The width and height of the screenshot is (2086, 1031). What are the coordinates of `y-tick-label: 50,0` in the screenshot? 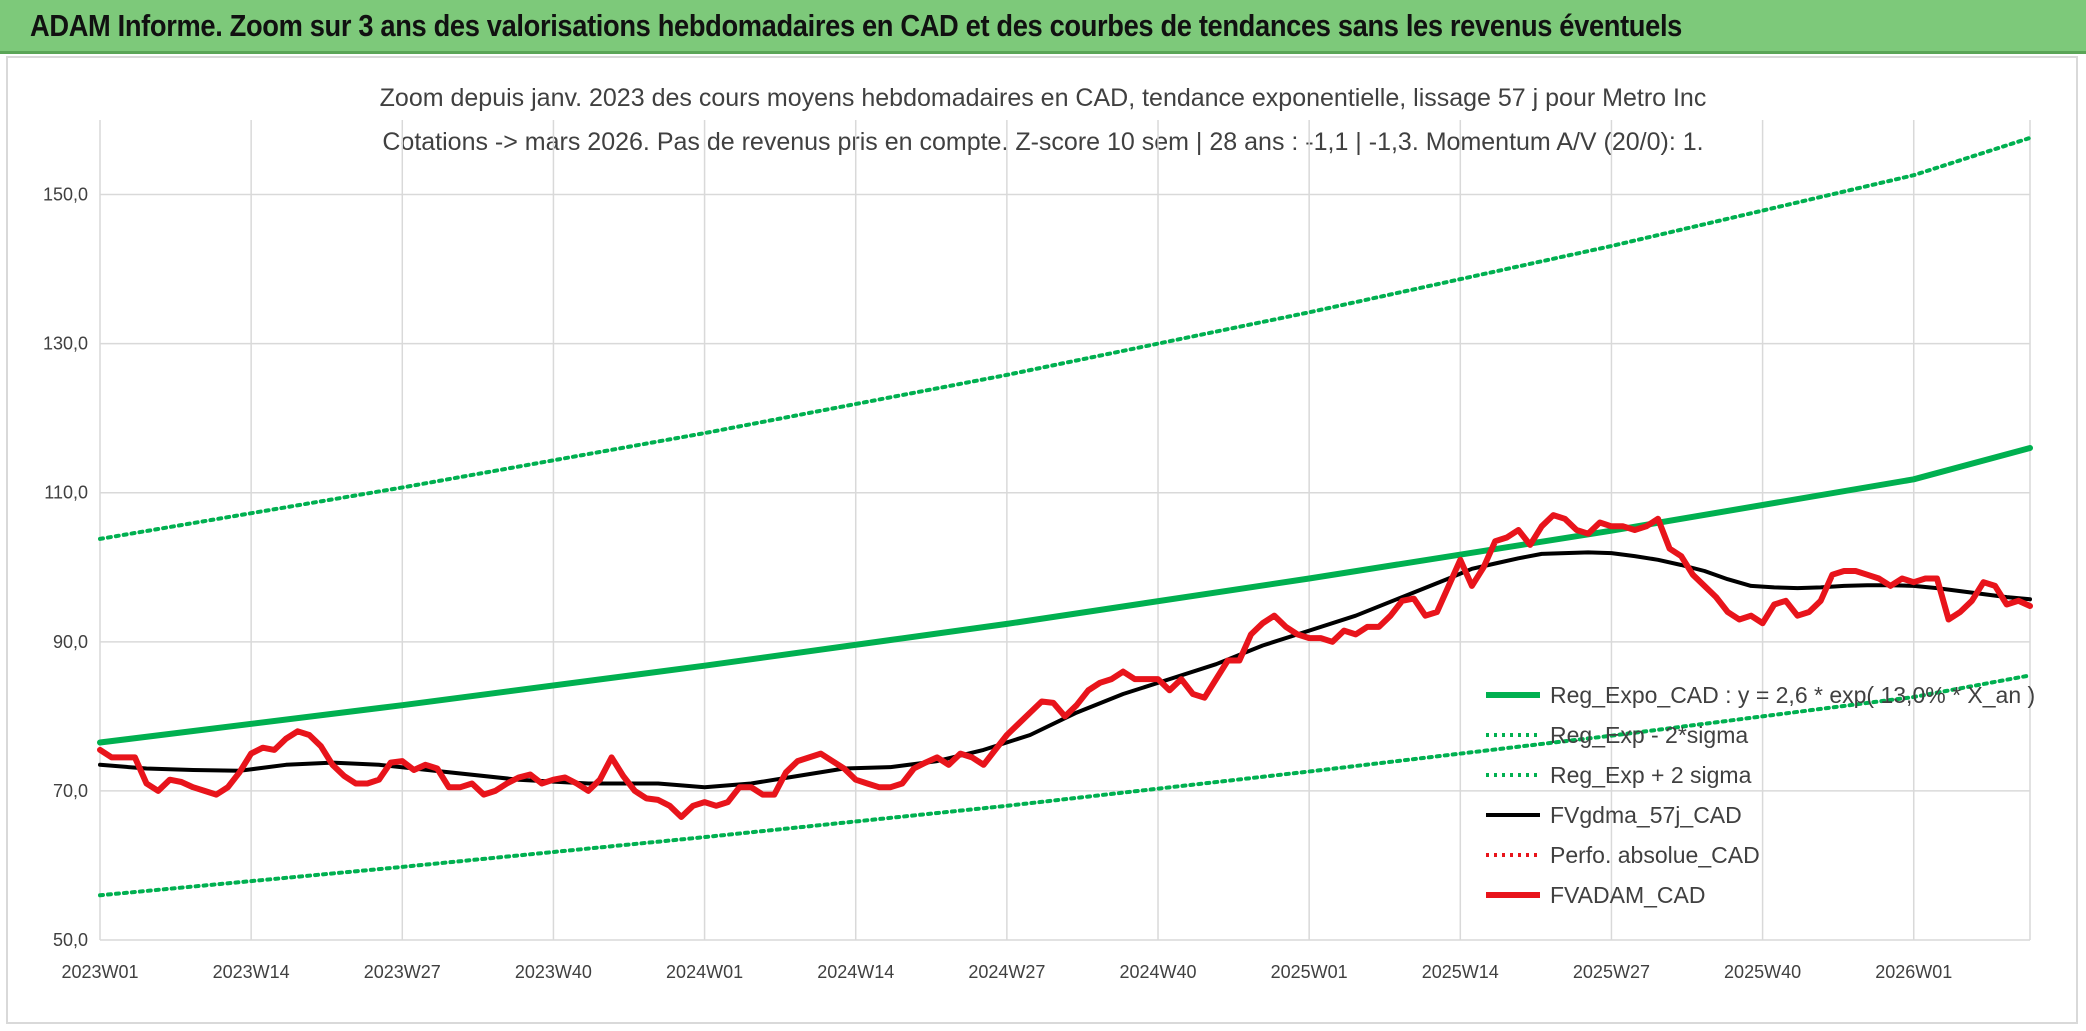 It's located at (70, 940).